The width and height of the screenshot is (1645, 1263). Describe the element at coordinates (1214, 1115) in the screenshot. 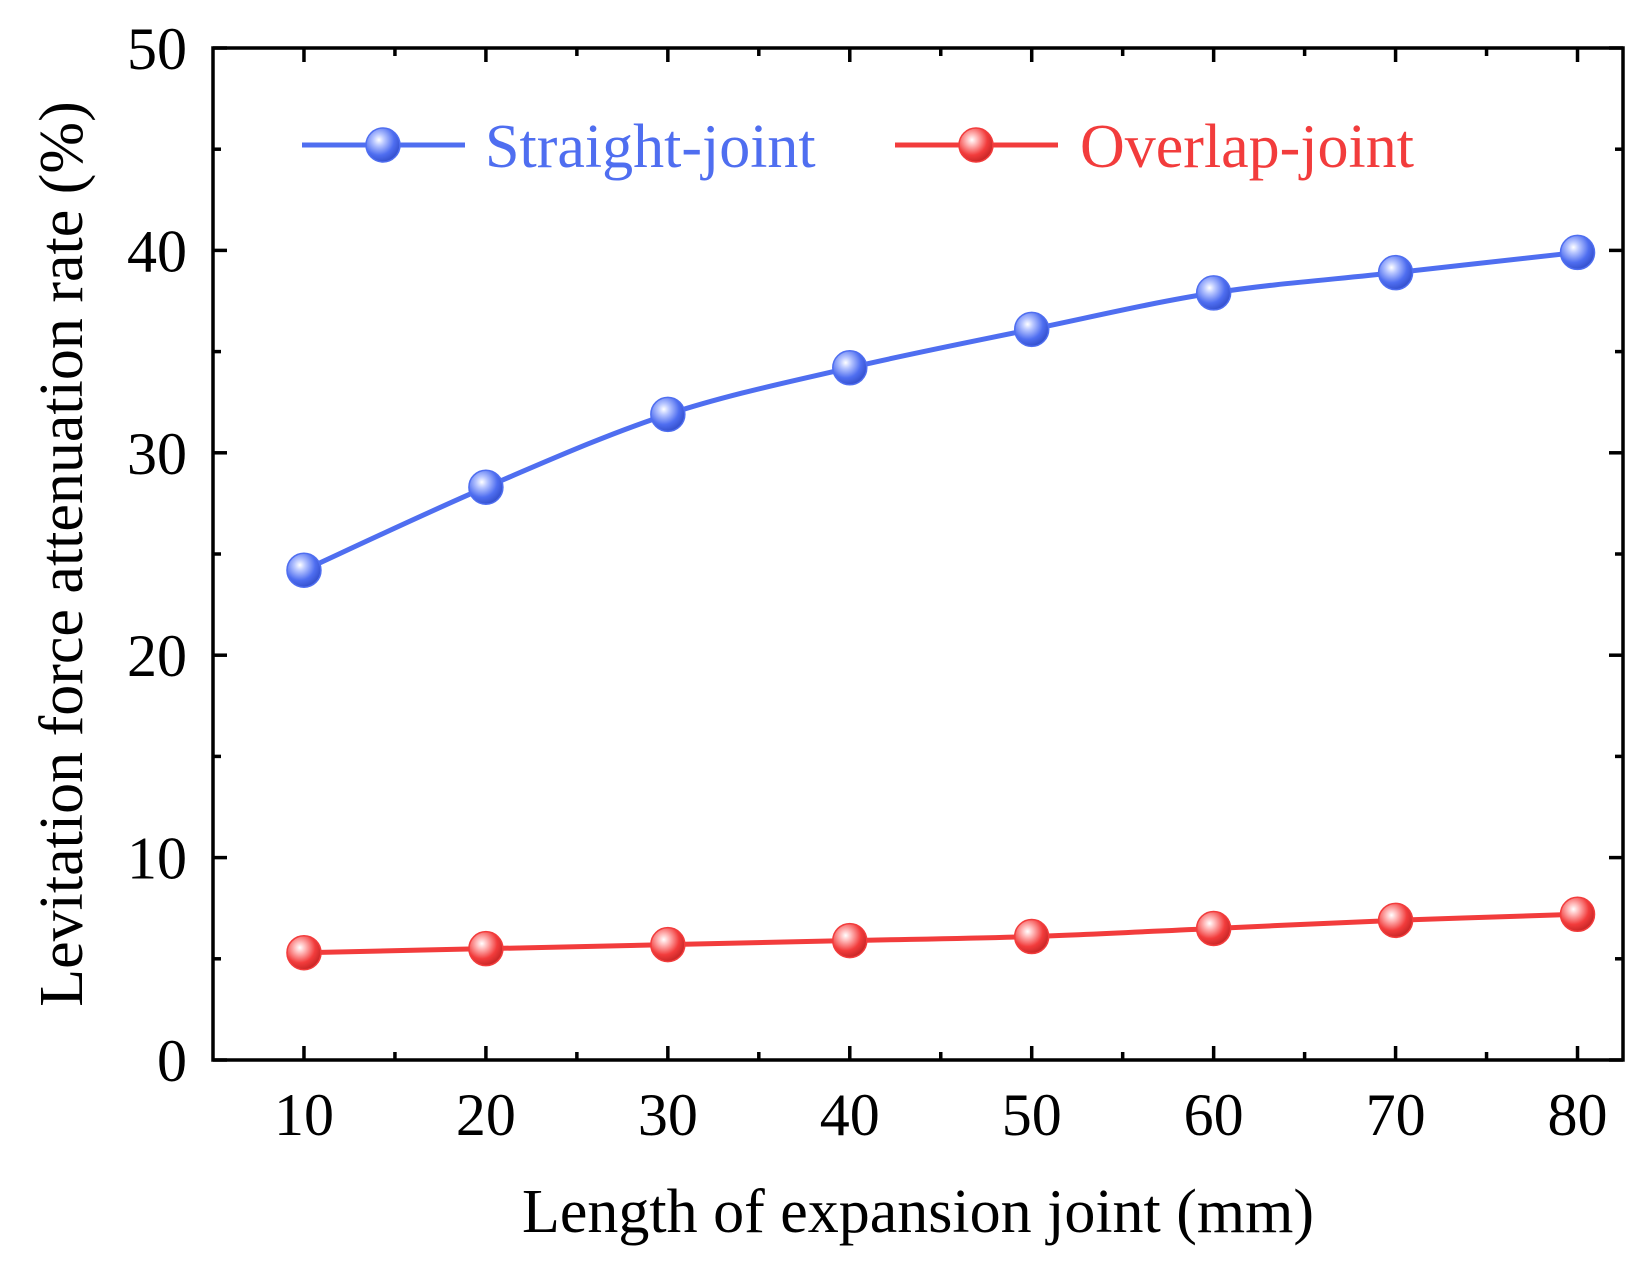

I see `x-tick-label: 60` at that location.